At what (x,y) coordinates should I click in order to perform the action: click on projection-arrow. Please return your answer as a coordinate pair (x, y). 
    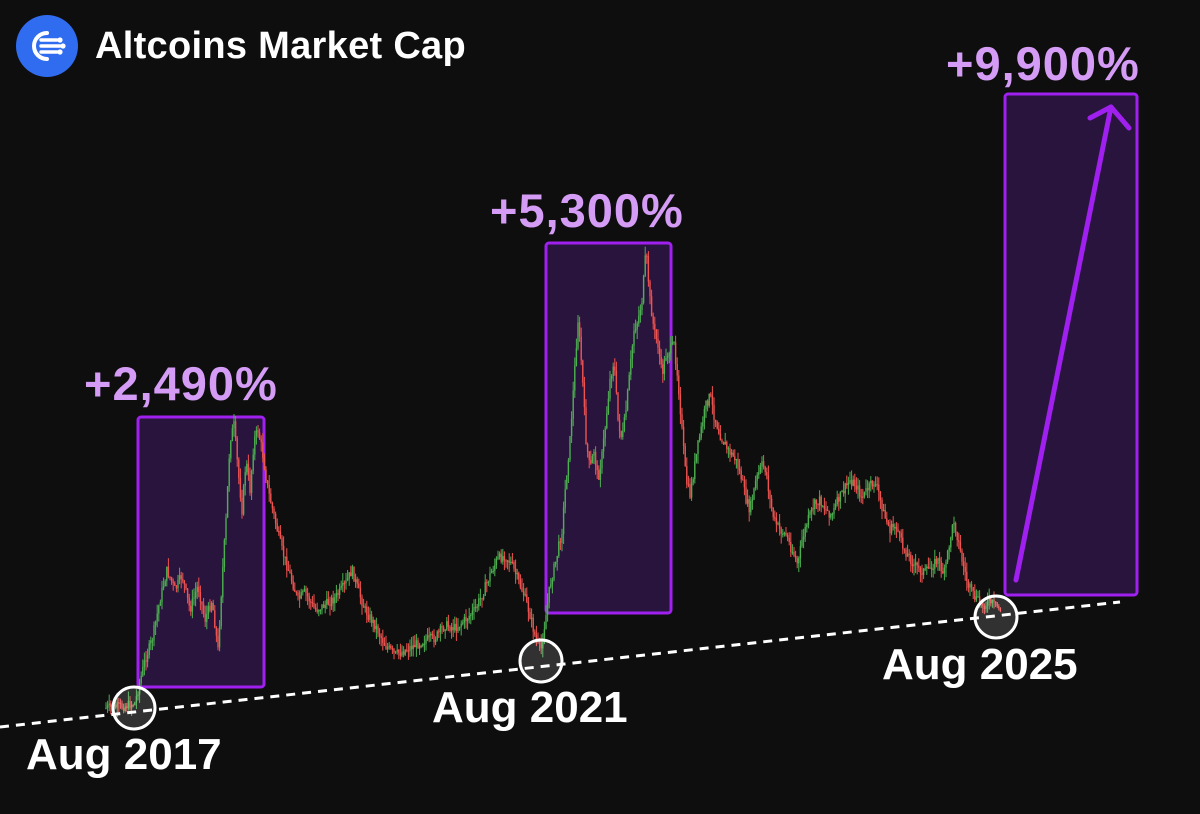
    Looking at the image, I should click on (1072, 343).